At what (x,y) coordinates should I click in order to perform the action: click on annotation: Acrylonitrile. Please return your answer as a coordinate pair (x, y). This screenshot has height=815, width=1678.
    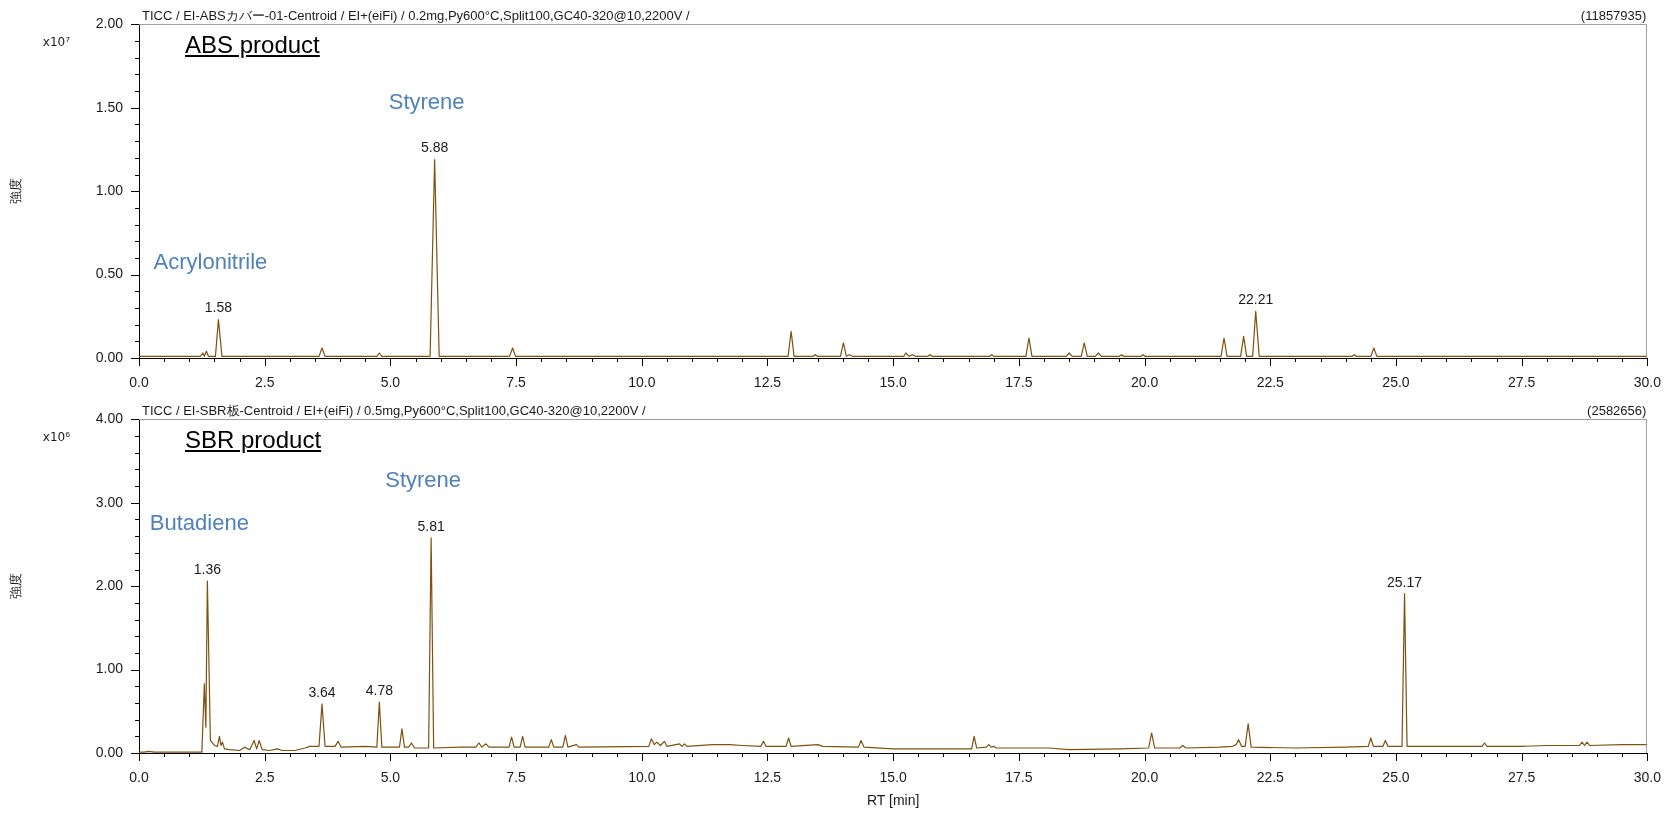
    Looking at the image, I should click on (210, 261).